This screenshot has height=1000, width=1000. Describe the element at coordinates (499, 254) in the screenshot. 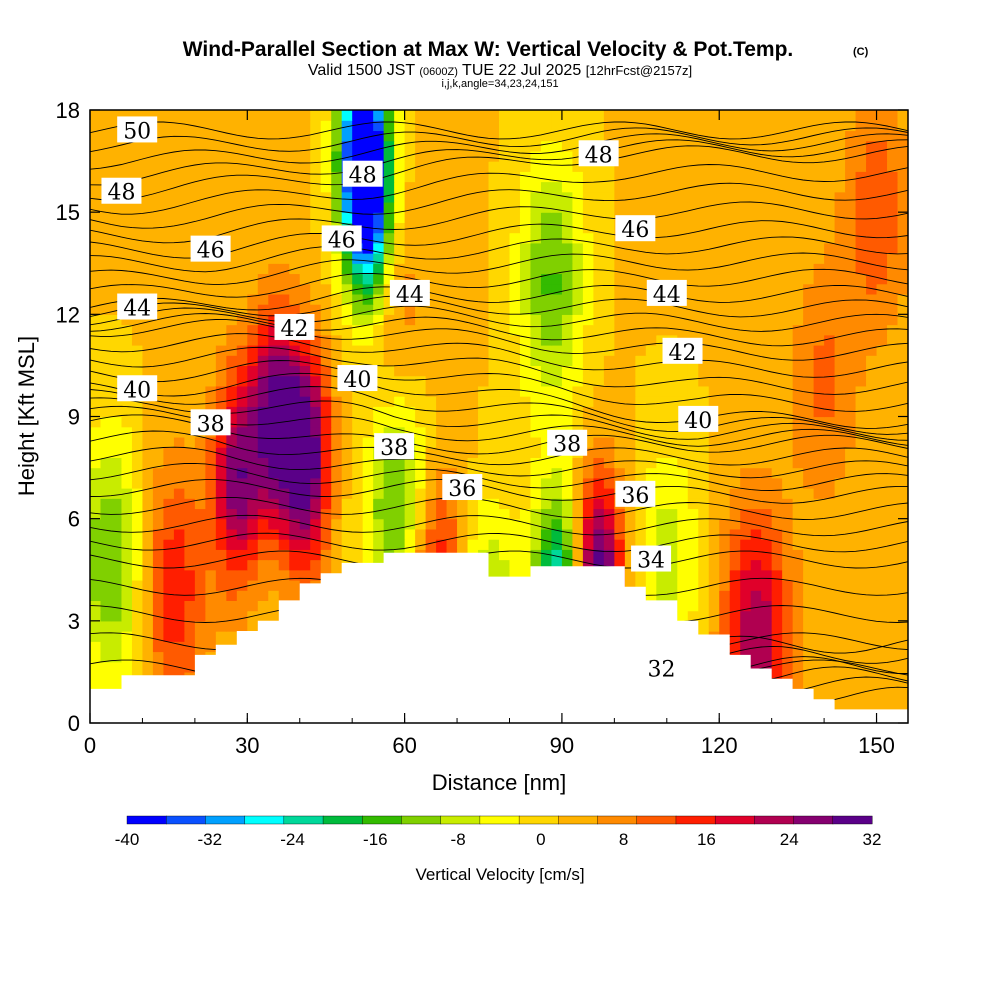

I see `theta-contour-line` at that location.